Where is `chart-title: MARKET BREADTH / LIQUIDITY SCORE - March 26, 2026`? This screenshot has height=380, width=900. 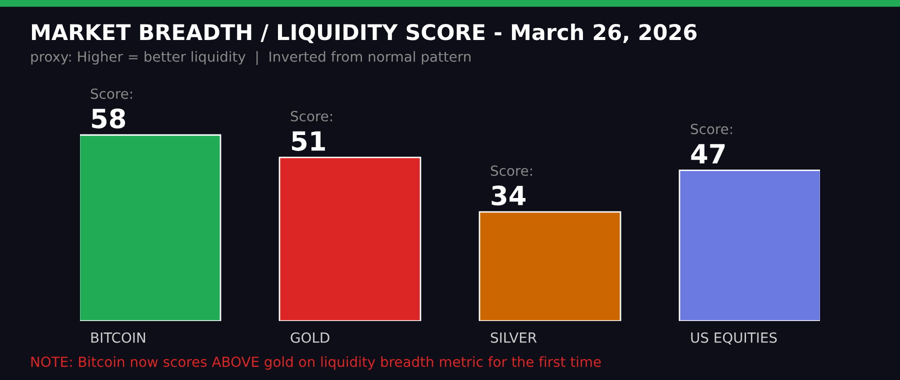 chart-title: MARKET BREADTH / LIQUIDITY SCORE - March 26, 2026 is located at coordinates (364, 34).